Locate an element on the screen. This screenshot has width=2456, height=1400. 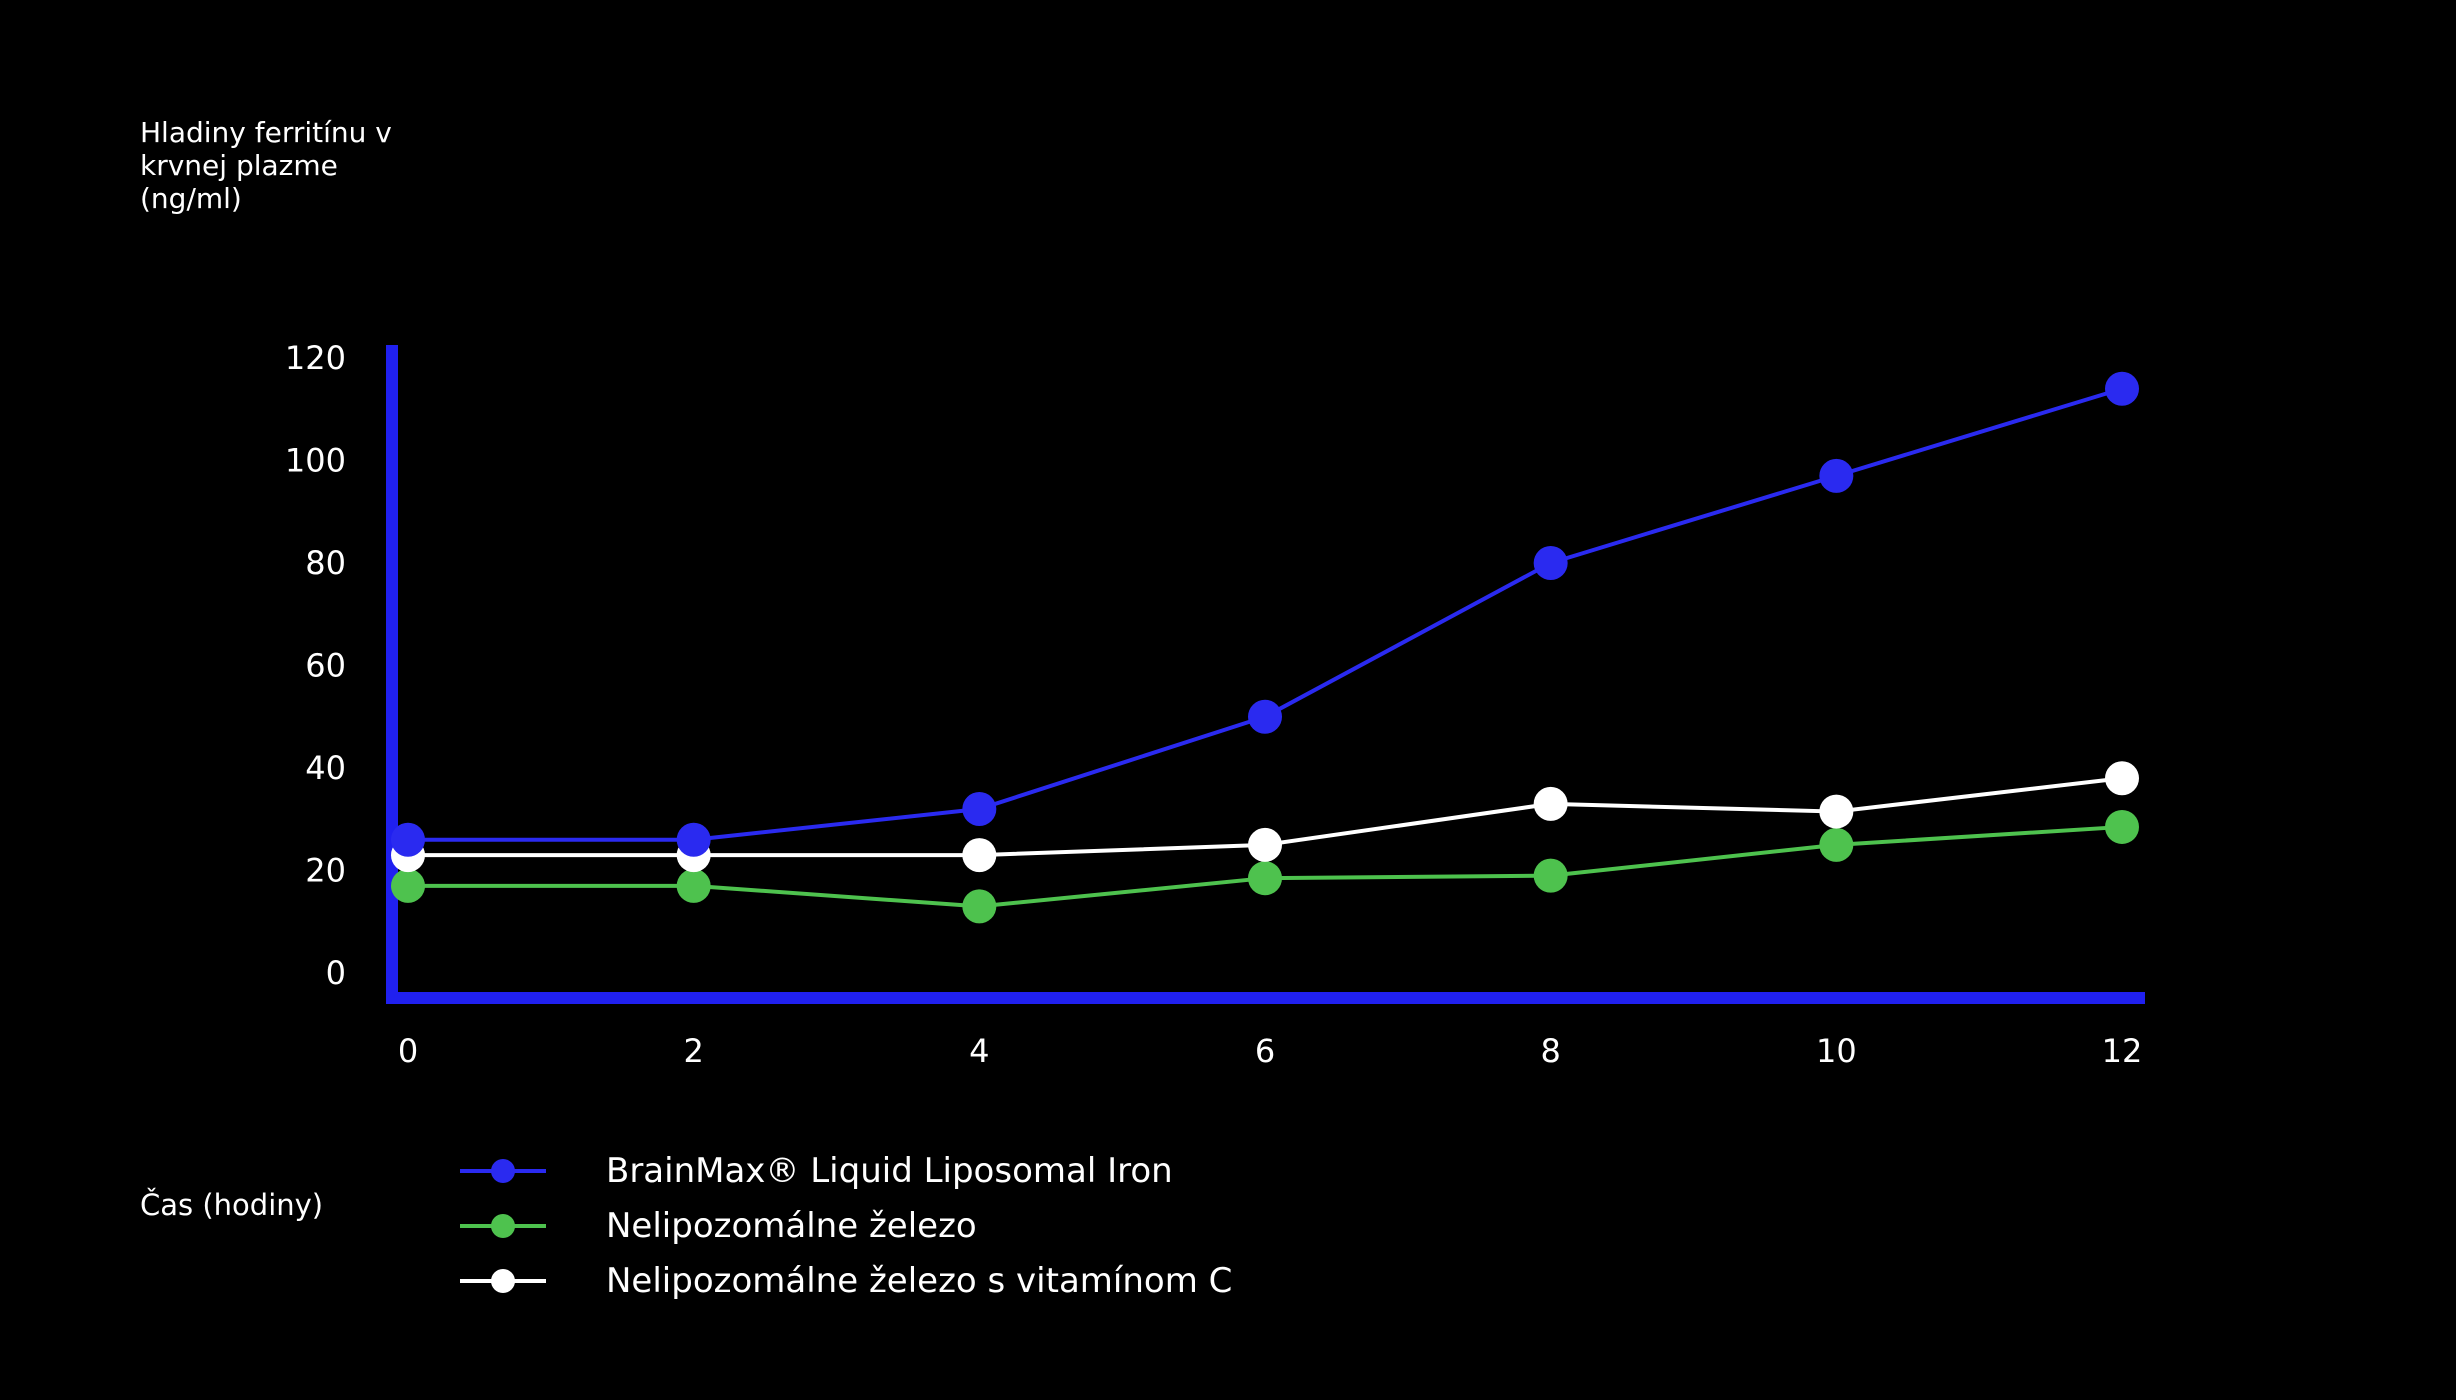
y-tick-label: 20 is located at coordinates (325, 871).